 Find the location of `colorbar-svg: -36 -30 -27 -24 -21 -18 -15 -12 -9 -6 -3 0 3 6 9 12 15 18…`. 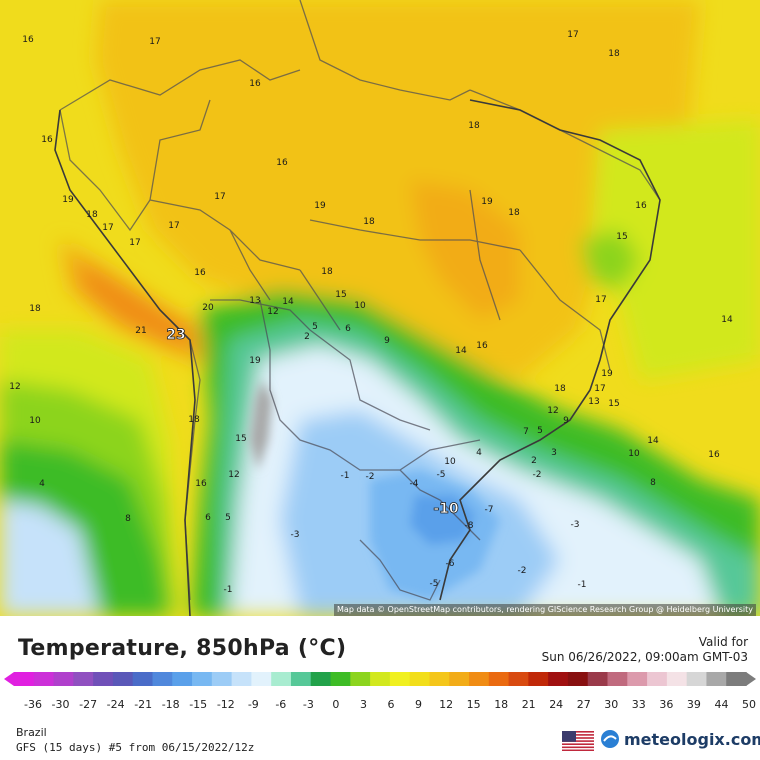

colorbar-svg: -36 -30 -27 -24 -21 -18 -15 -12 -9 -6 -3 0 3 6 9 12 15 18… is located at coordinates (380, 691).